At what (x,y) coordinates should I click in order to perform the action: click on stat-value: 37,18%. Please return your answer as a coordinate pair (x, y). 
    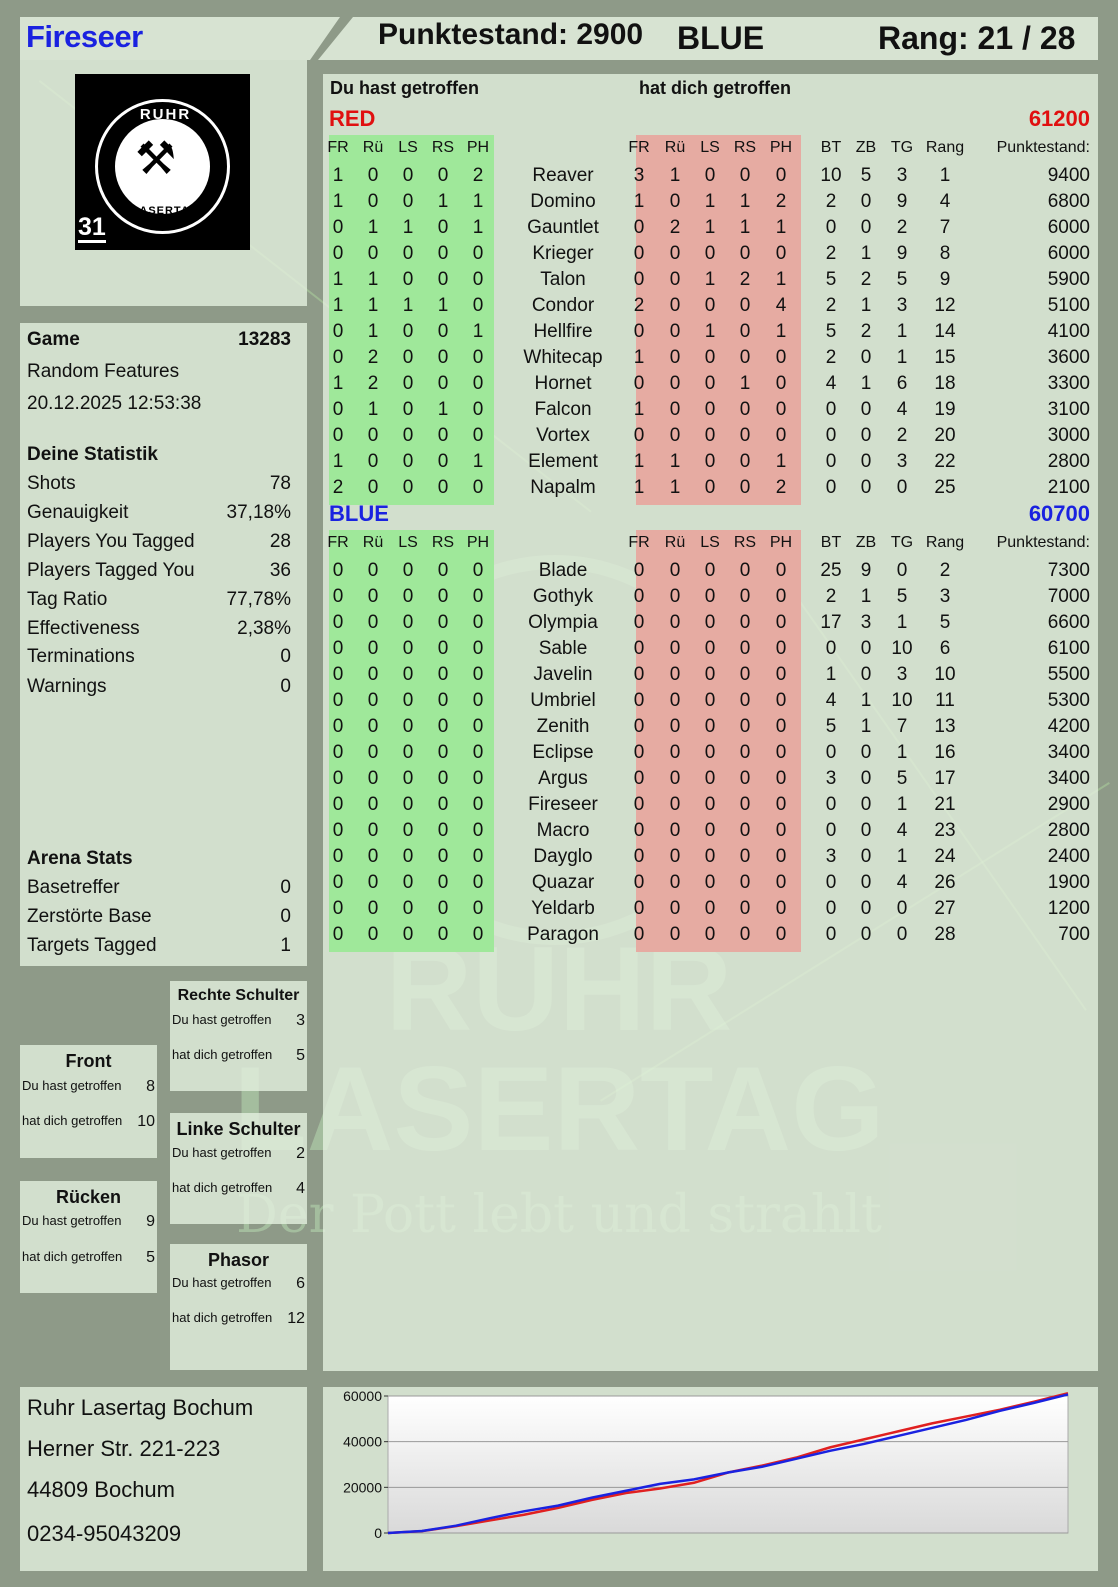
    Looking at the image, I should click on (258, 512).